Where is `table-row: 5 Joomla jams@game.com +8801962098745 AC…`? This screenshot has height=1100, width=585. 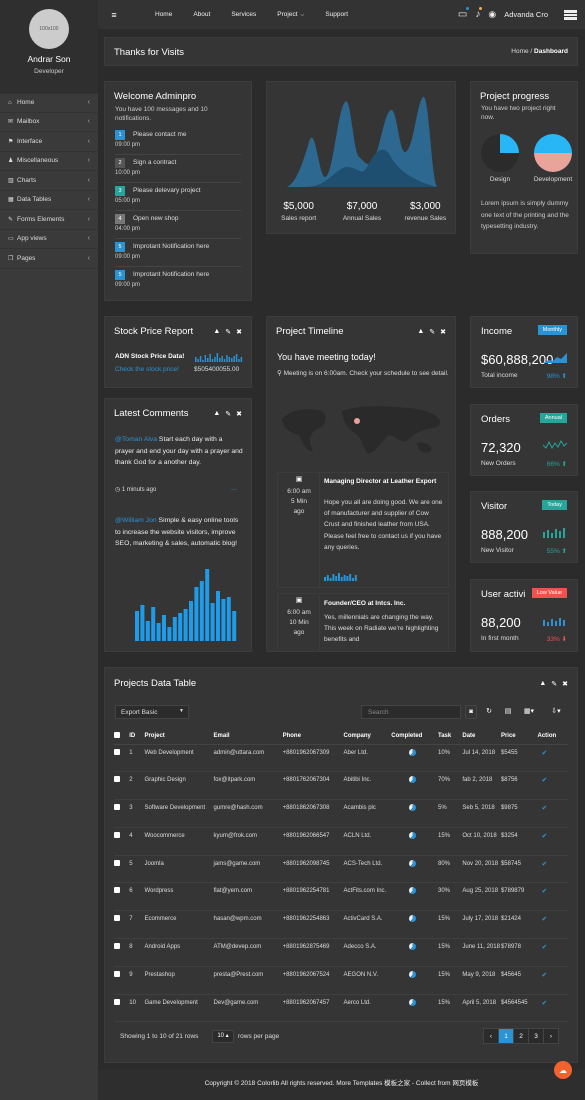
table-row: 5 Joomla jams@game.com +8801962098745 AC… is located at coordinates (341, 869).